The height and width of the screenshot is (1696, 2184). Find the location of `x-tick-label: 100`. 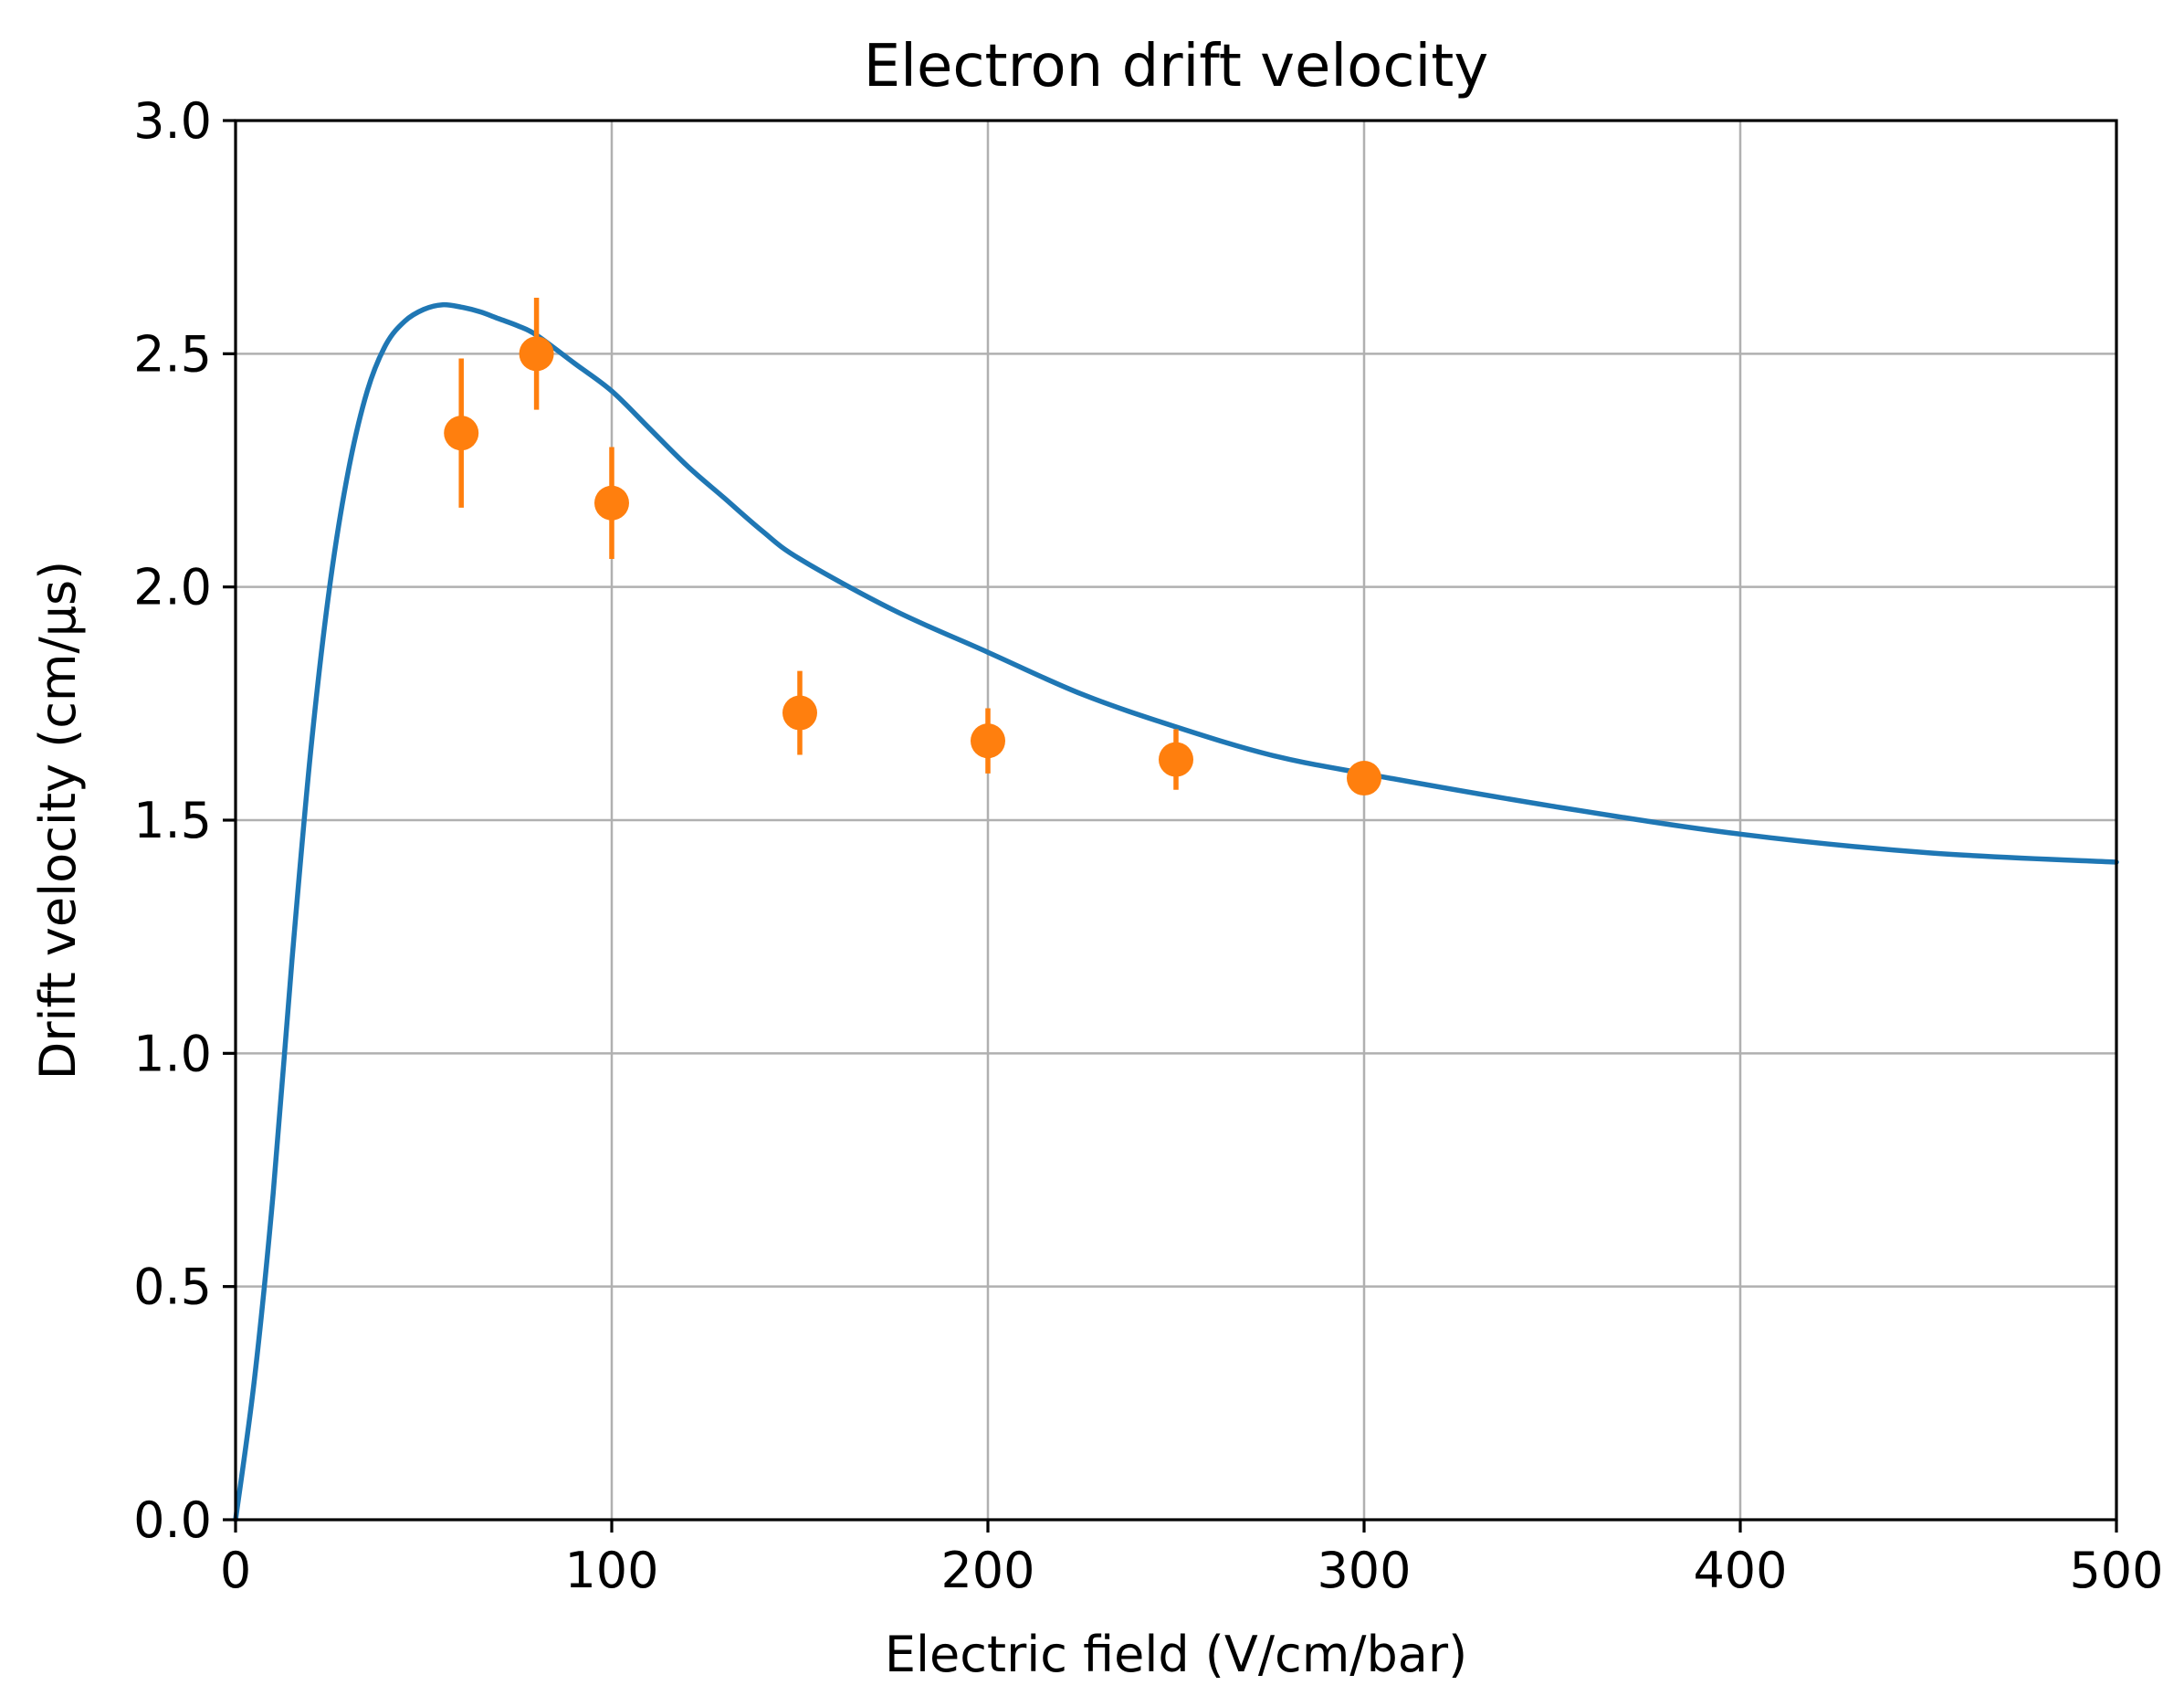

x-tick-label: 100 is located at coordinates (611, 1570).